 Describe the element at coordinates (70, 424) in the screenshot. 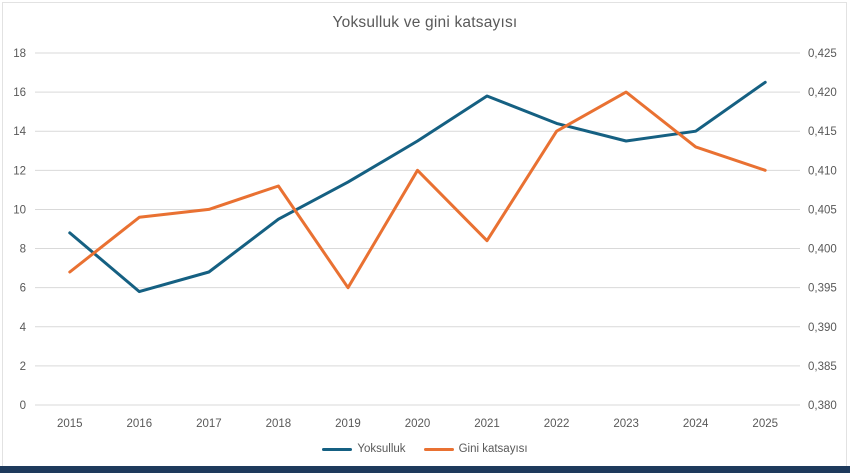

I see `x-axis-tick-label: 2015` at that location.